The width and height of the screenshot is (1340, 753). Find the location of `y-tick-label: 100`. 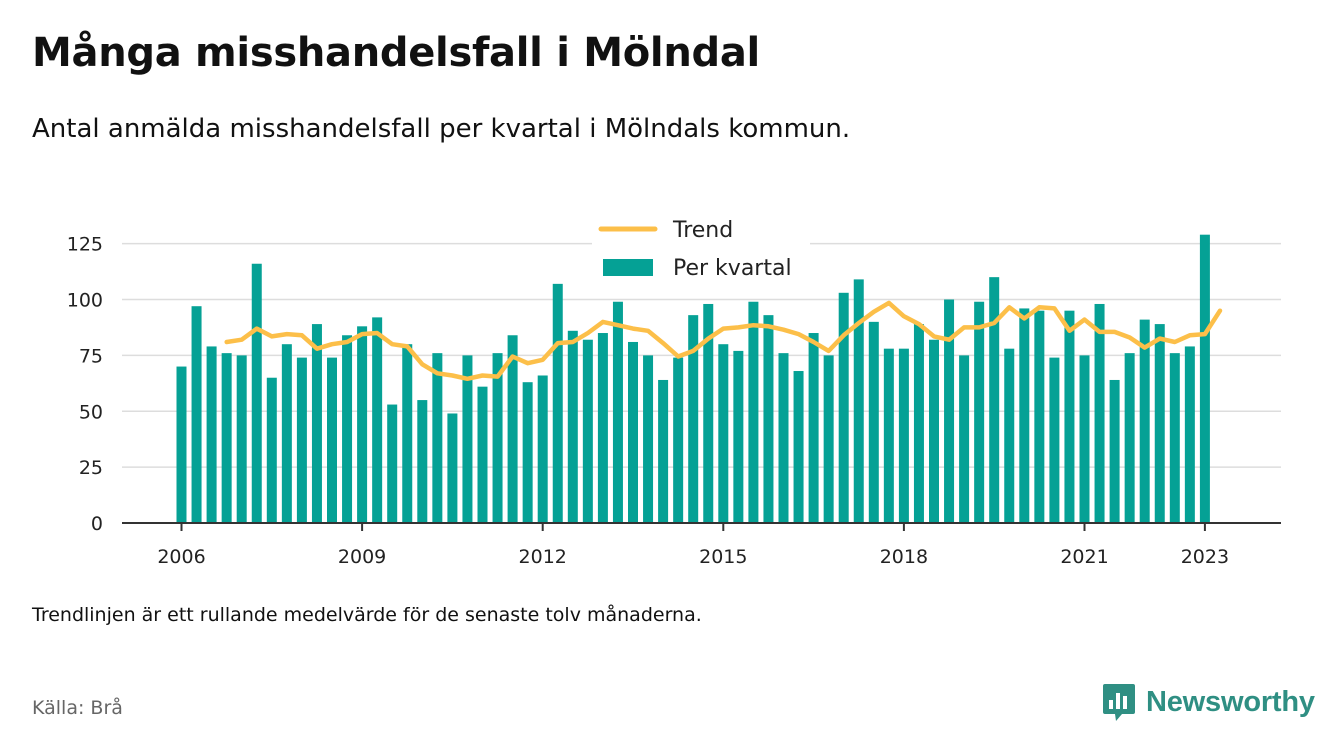

y-tick-label: 100 is located at coordinates (85, 301).